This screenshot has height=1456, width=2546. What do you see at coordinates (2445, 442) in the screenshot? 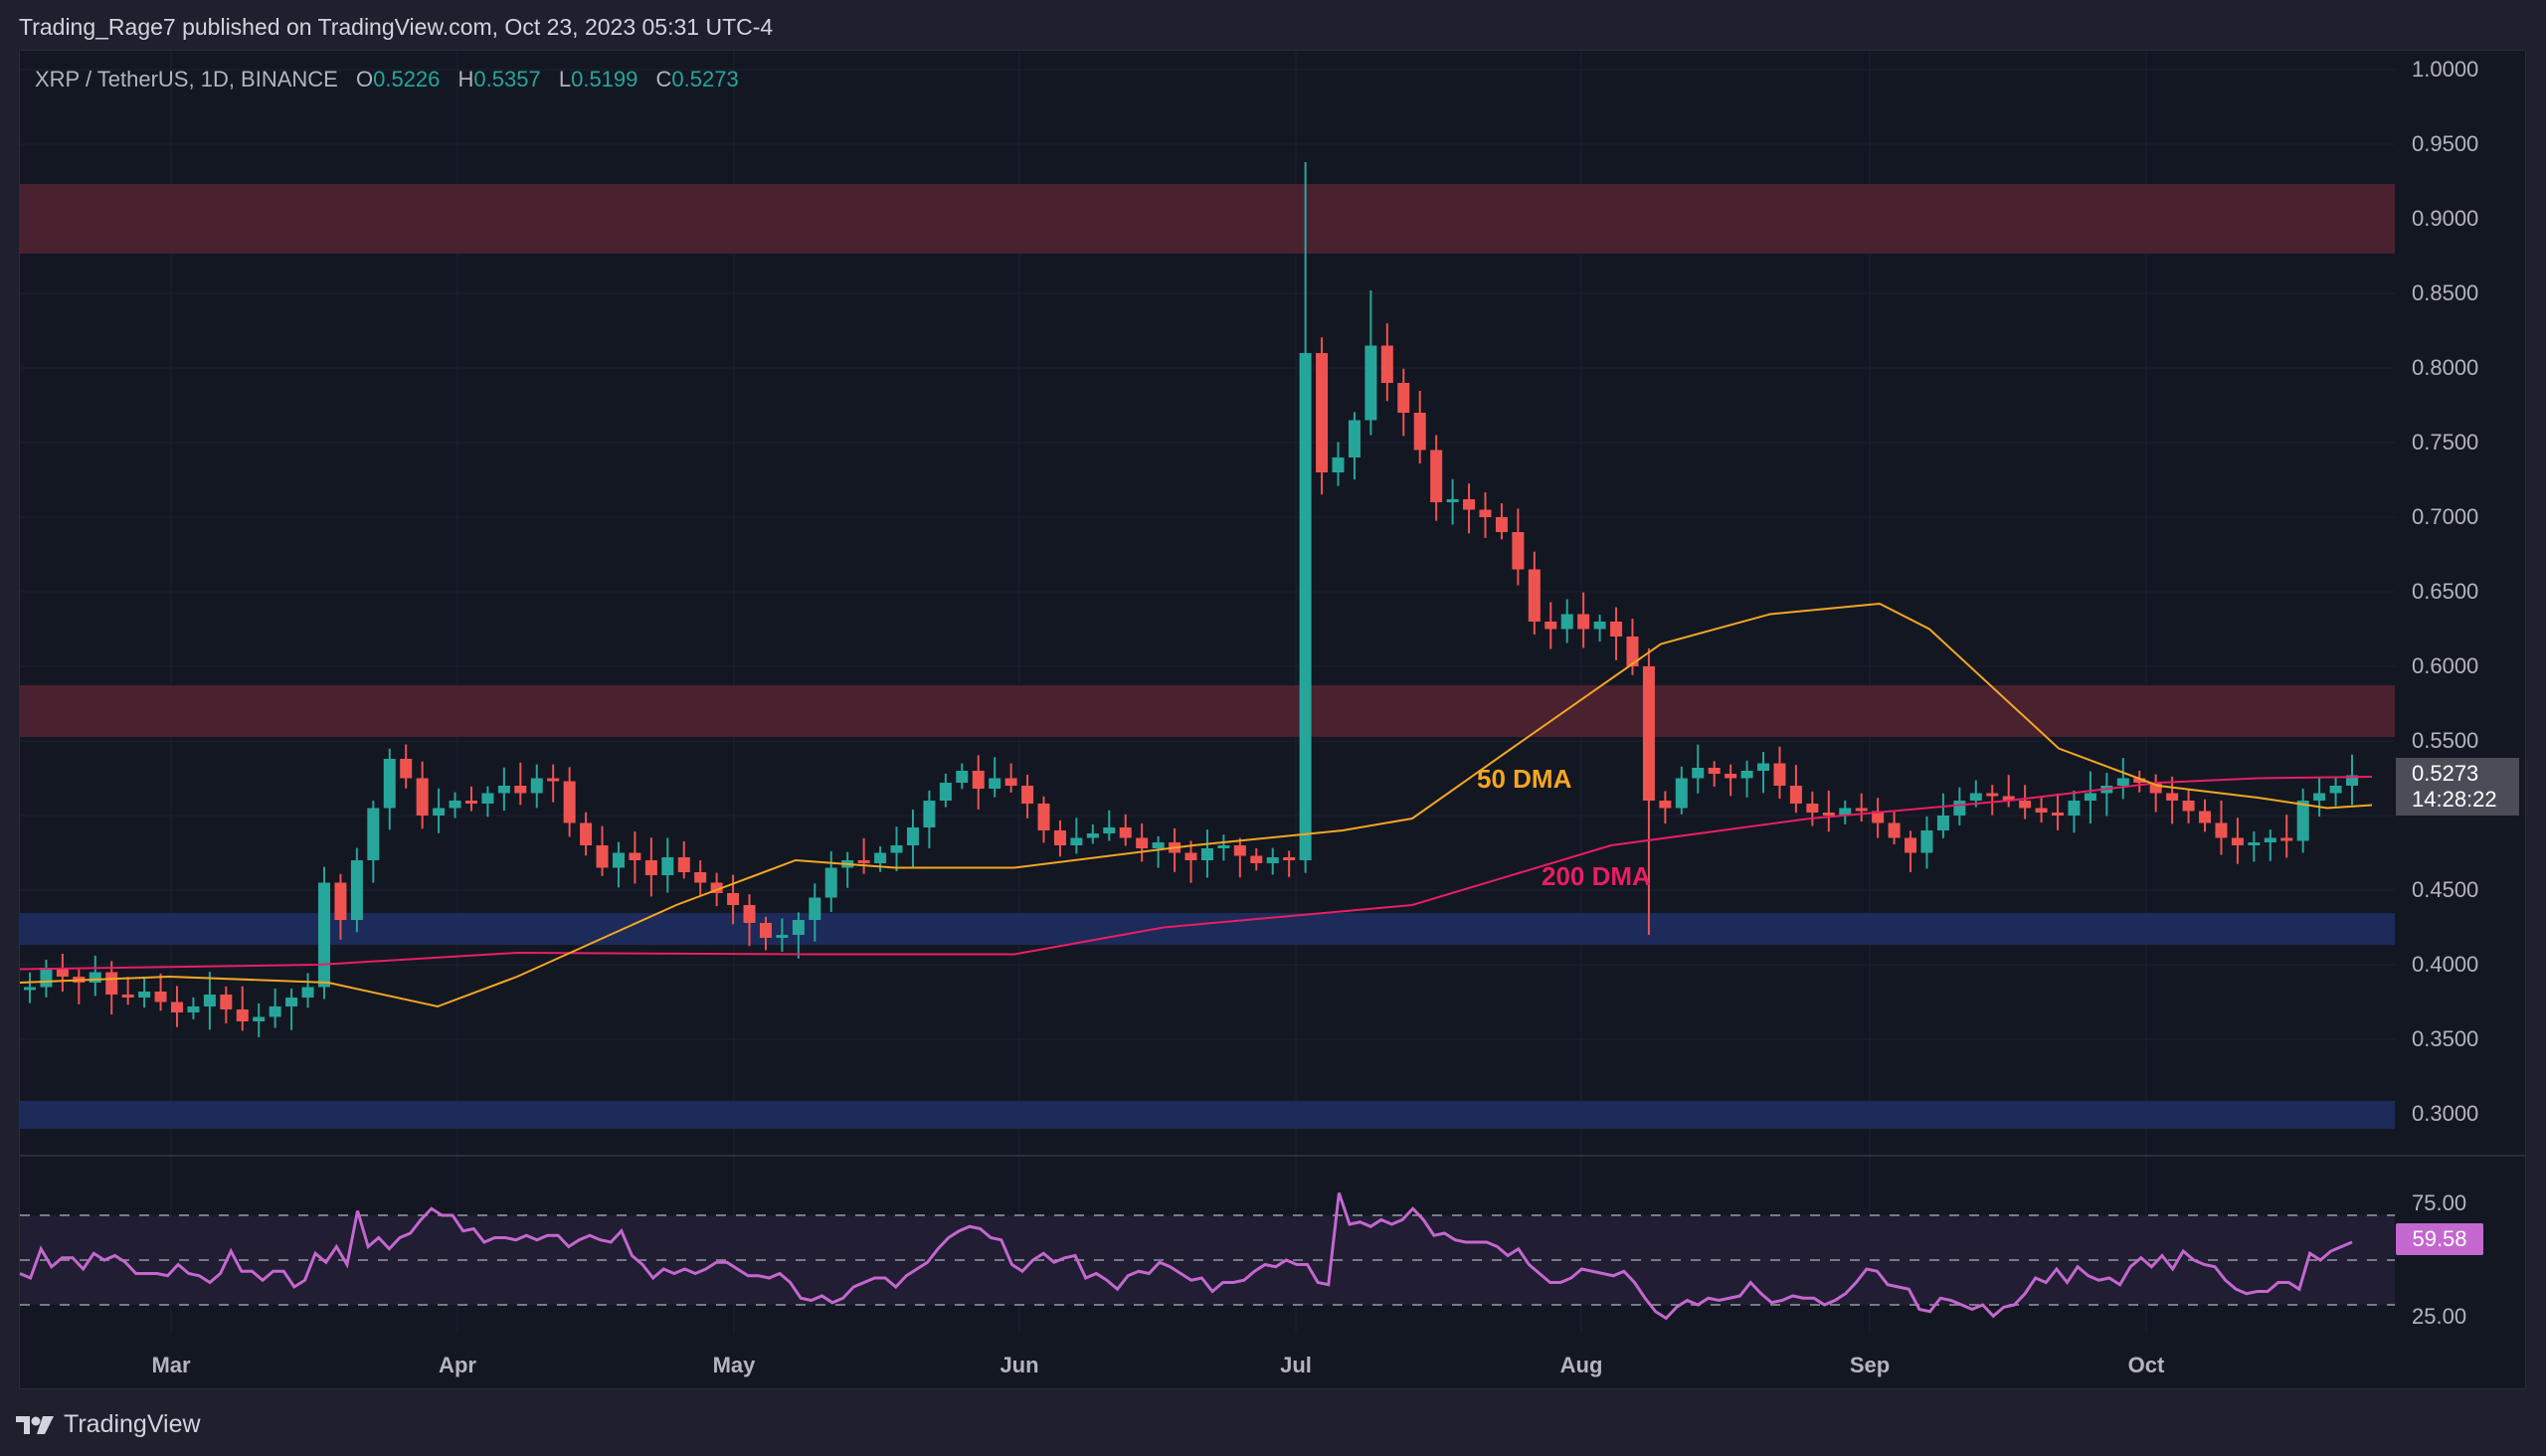
I see `price-tick: 0.7500` at bounding box center [2445, 442].